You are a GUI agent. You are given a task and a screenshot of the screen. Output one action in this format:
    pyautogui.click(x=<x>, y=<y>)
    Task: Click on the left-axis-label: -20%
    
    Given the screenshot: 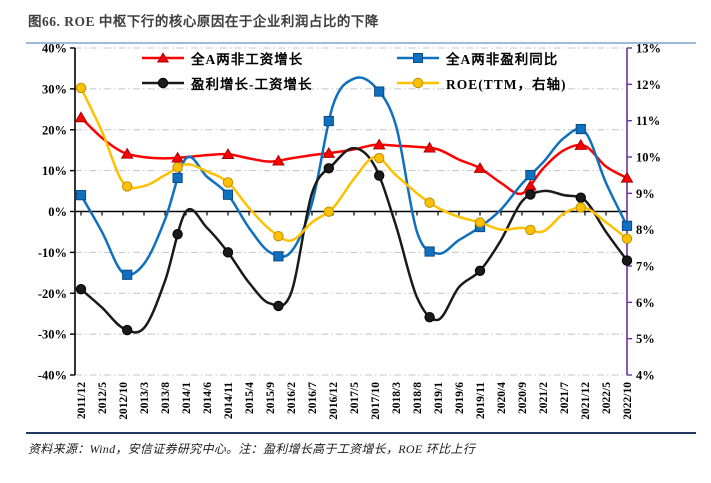 What is the action you would take?
    pyautogui.click(x=52, y=294)
    